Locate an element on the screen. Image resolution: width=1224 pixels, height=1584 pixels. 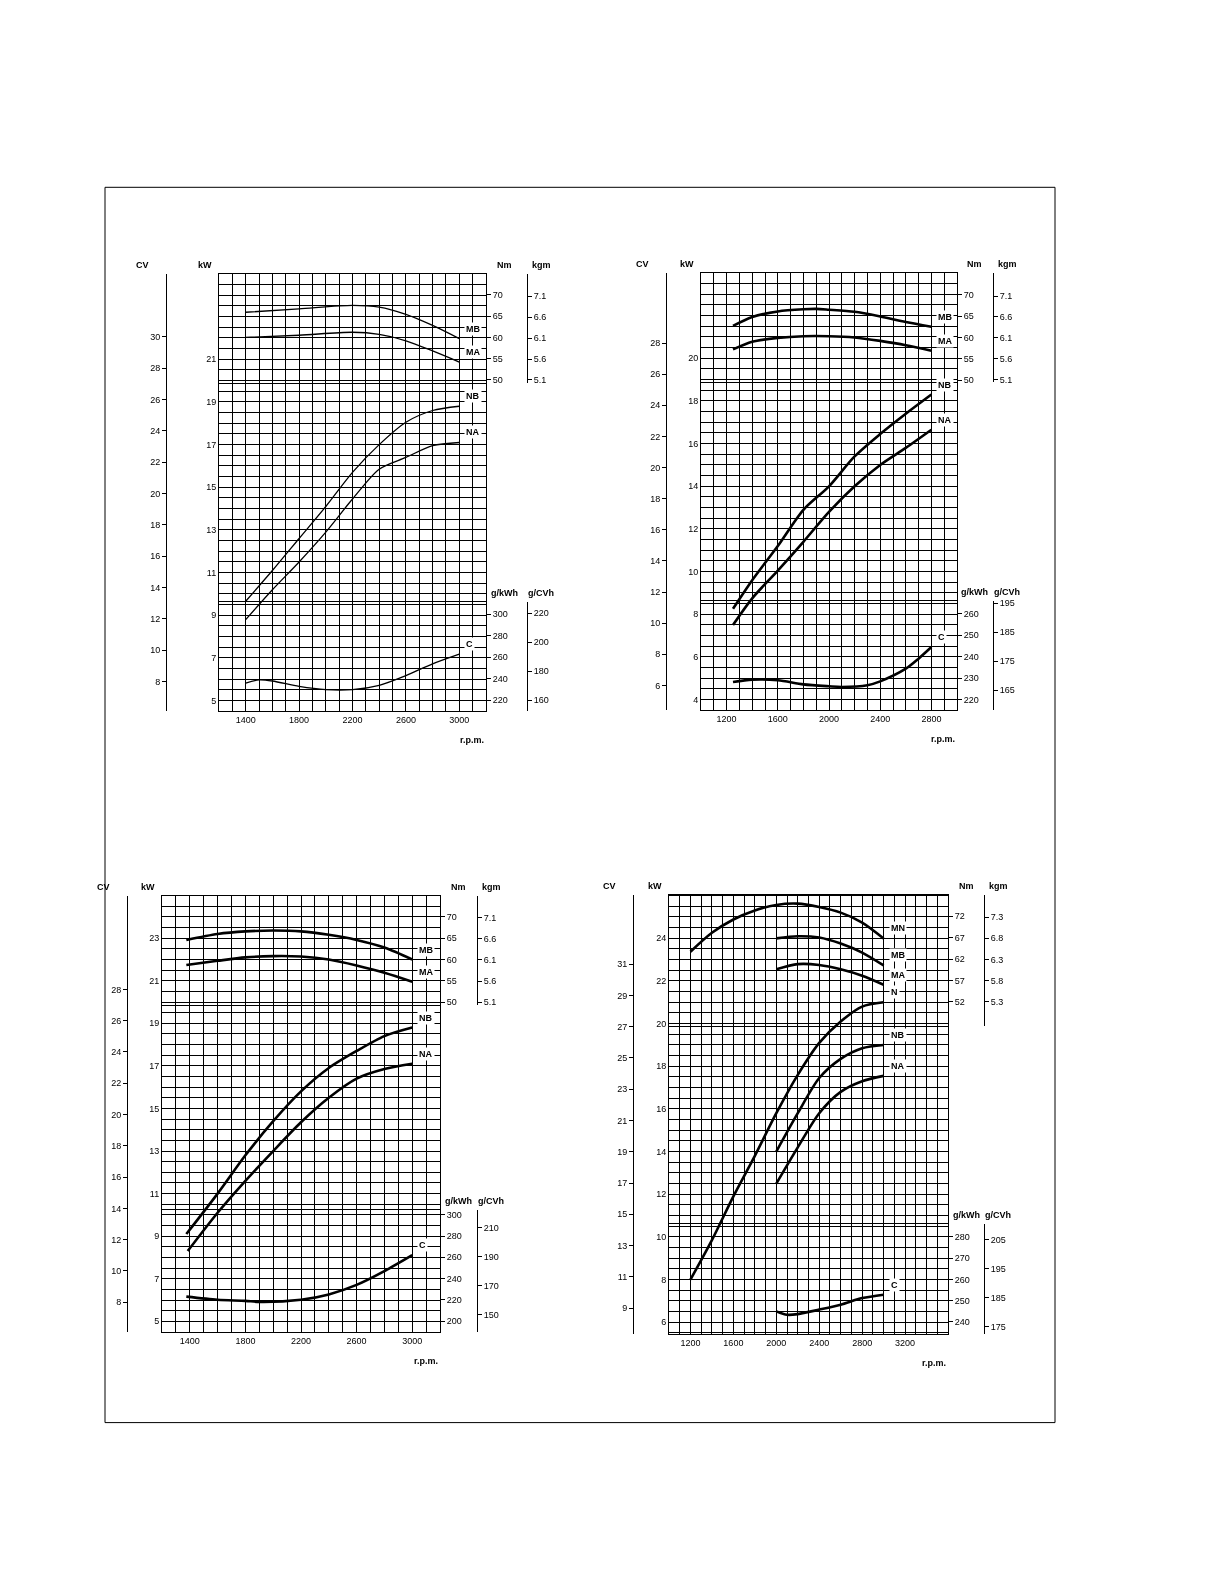
series-label: NA is located at coordinates (898, 1066).